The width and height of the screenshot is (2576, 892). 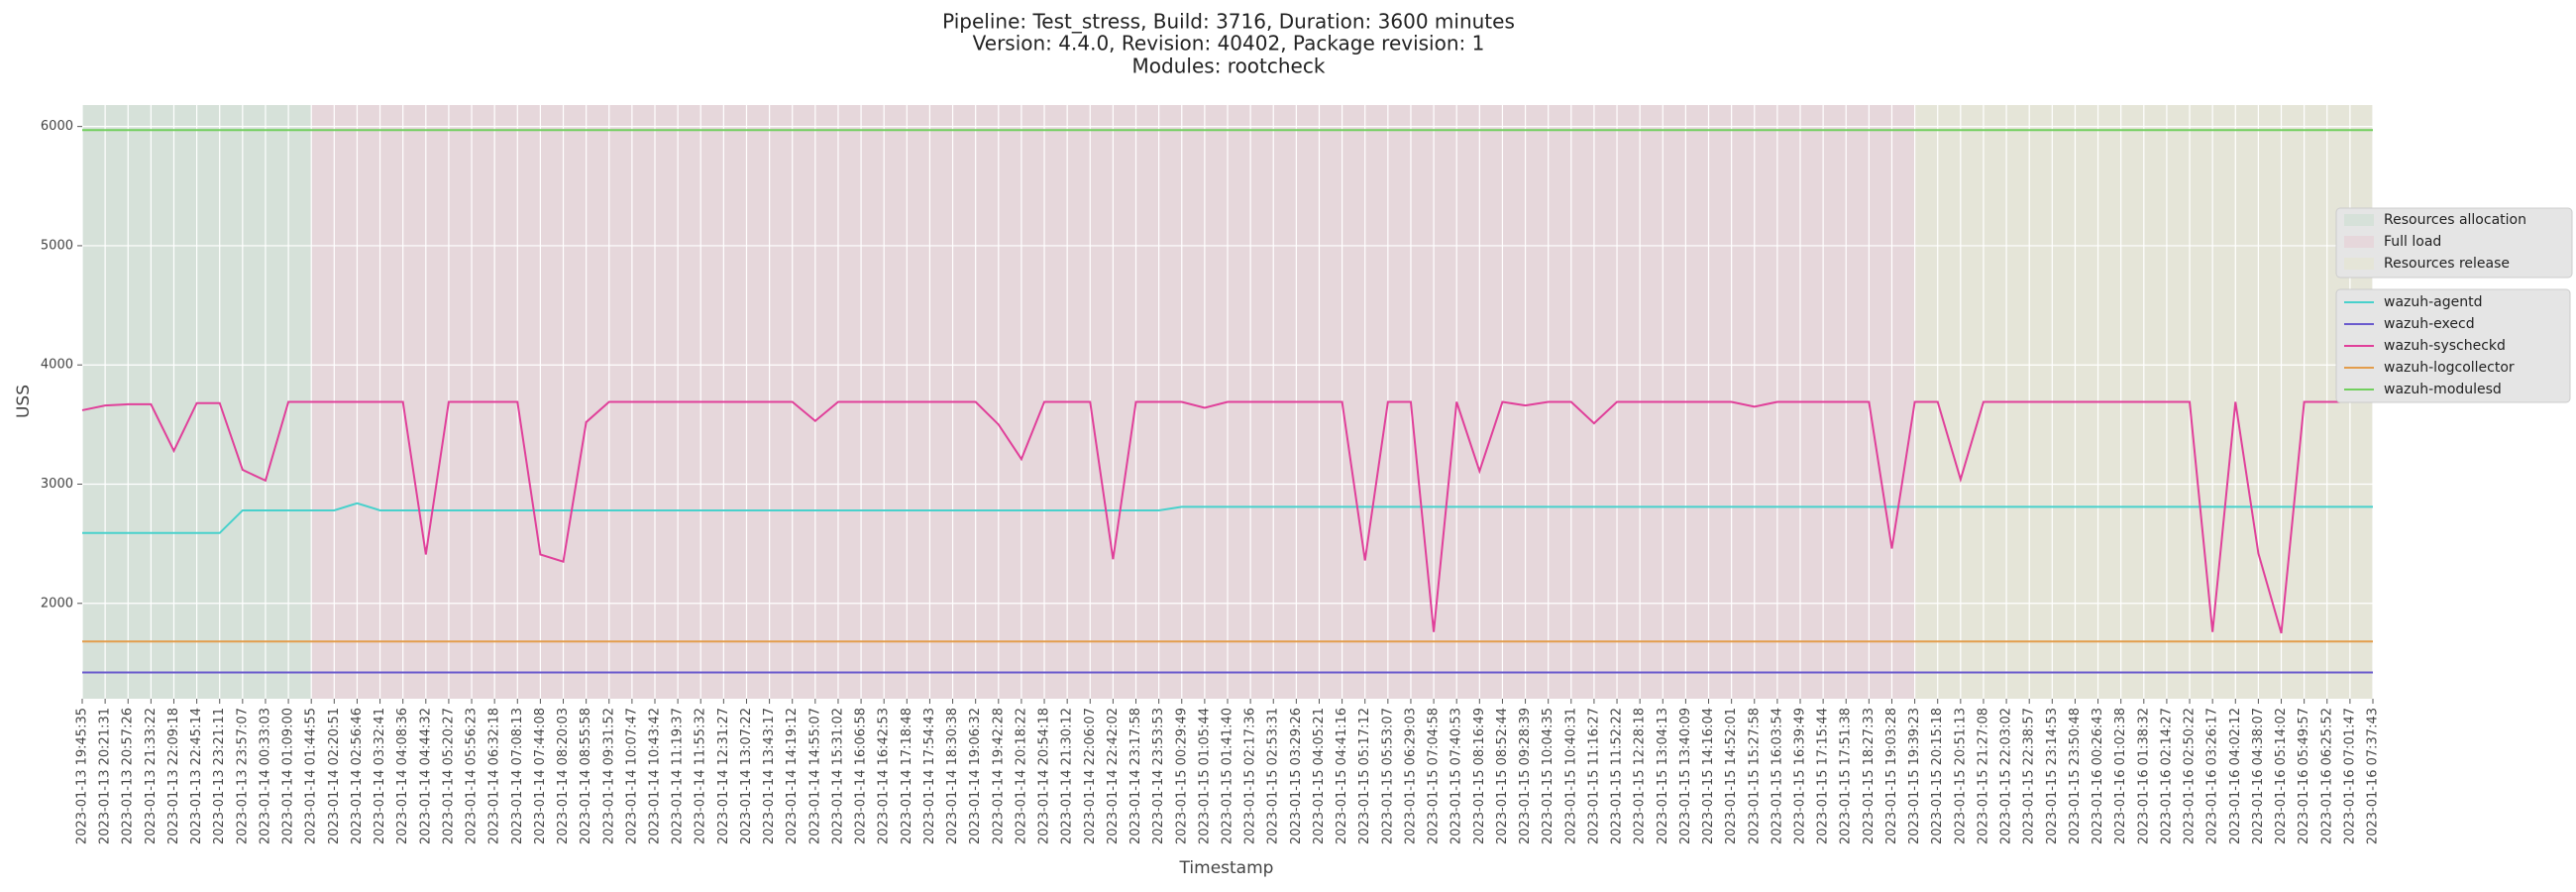 I want to click on x-tick-label: 2023-01-16 05:14:02, so click(x=2281, y=776).